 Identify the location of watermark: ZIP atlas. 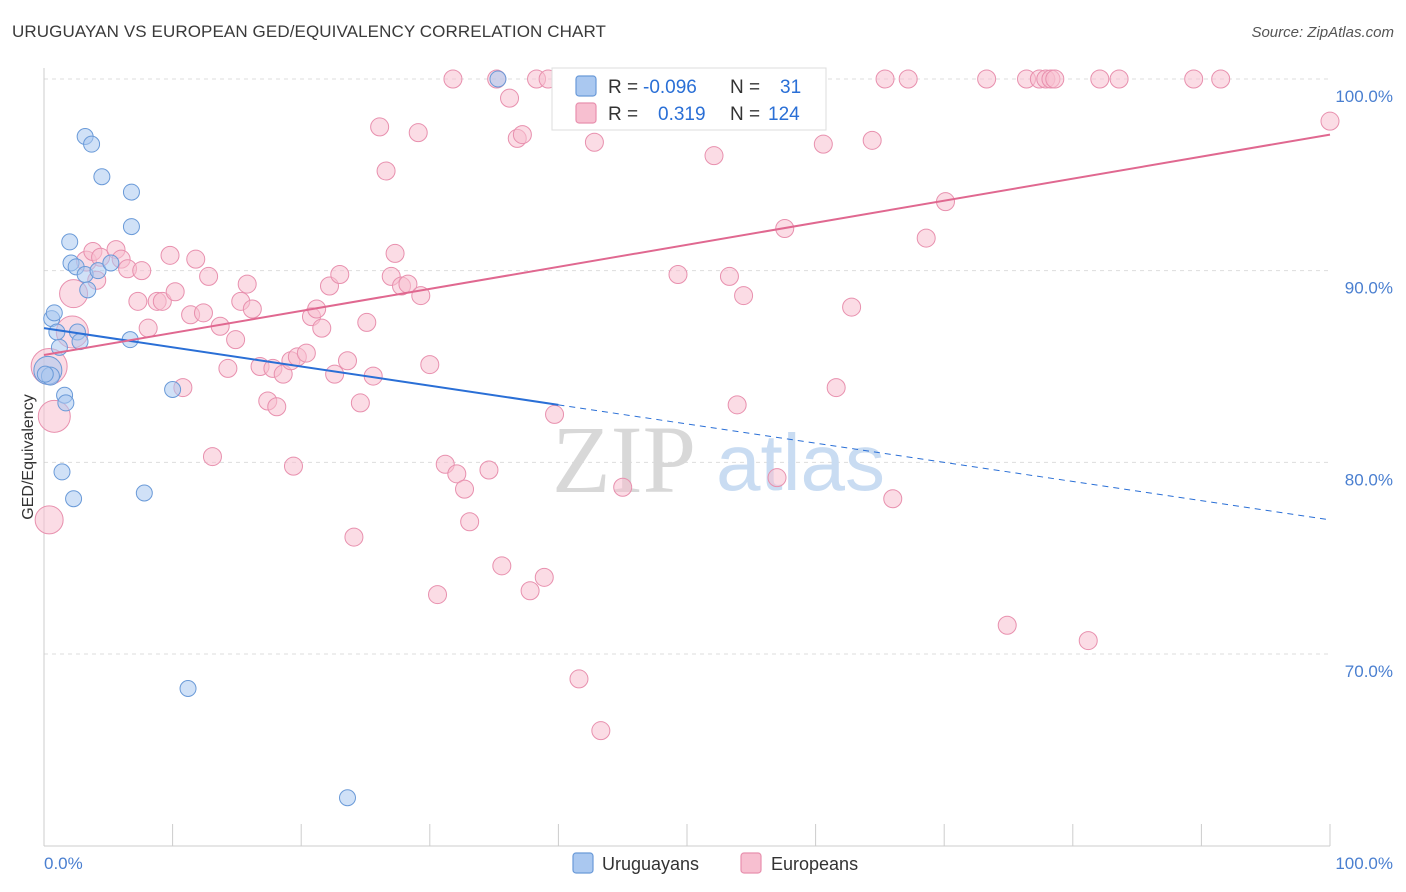
(718, 459).